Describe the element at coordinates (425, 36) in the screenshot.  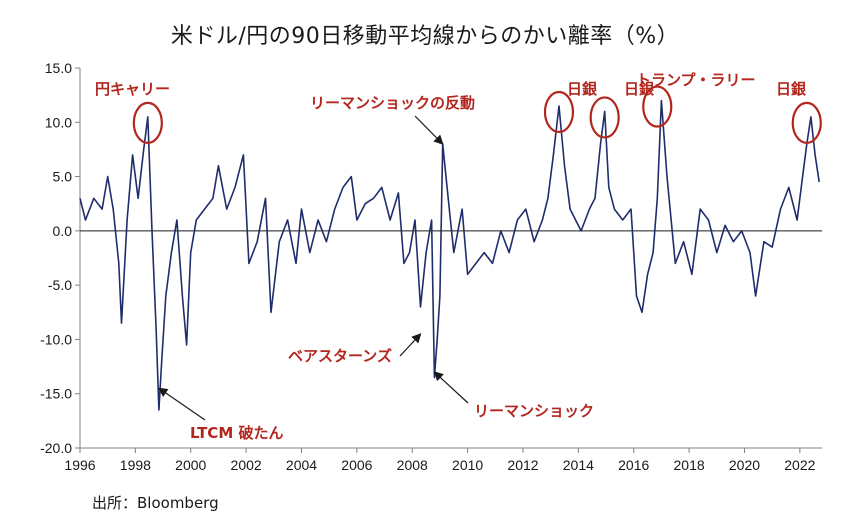
I see `chart-title: 米ドル/円の90日移動平均線からのかい離率（%）` at that location.